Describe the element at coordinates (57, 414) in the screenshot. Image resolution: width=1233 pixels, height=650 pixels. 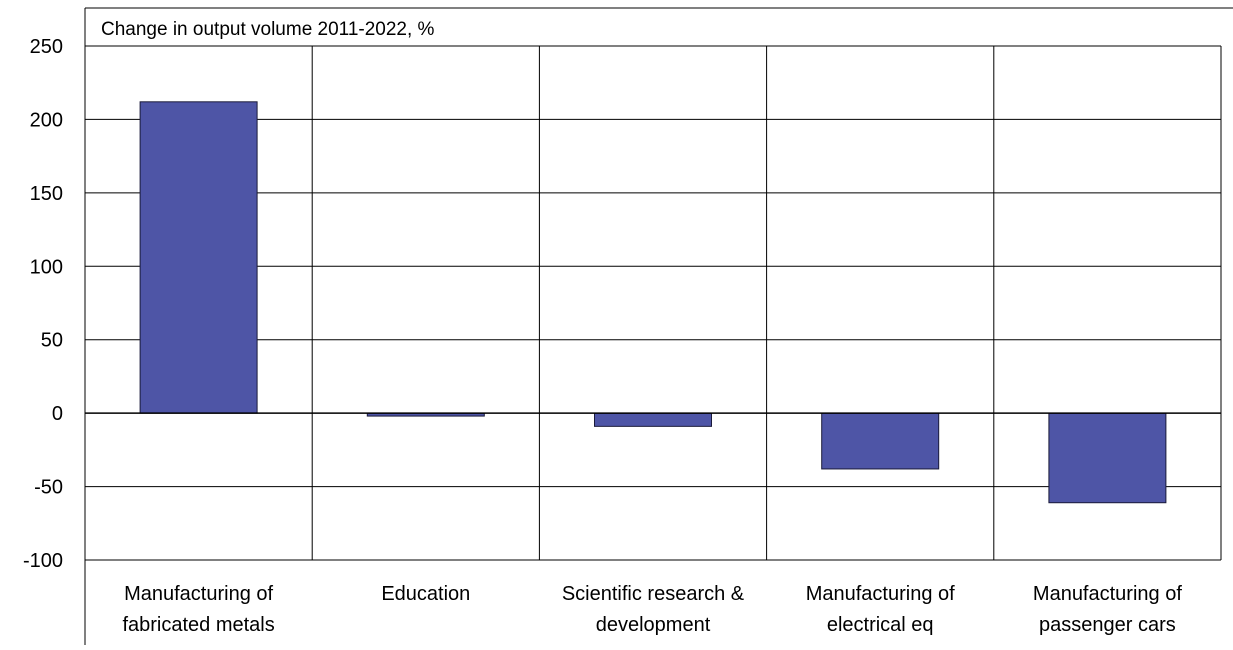
I see `y-tick-label: 0` at that location.